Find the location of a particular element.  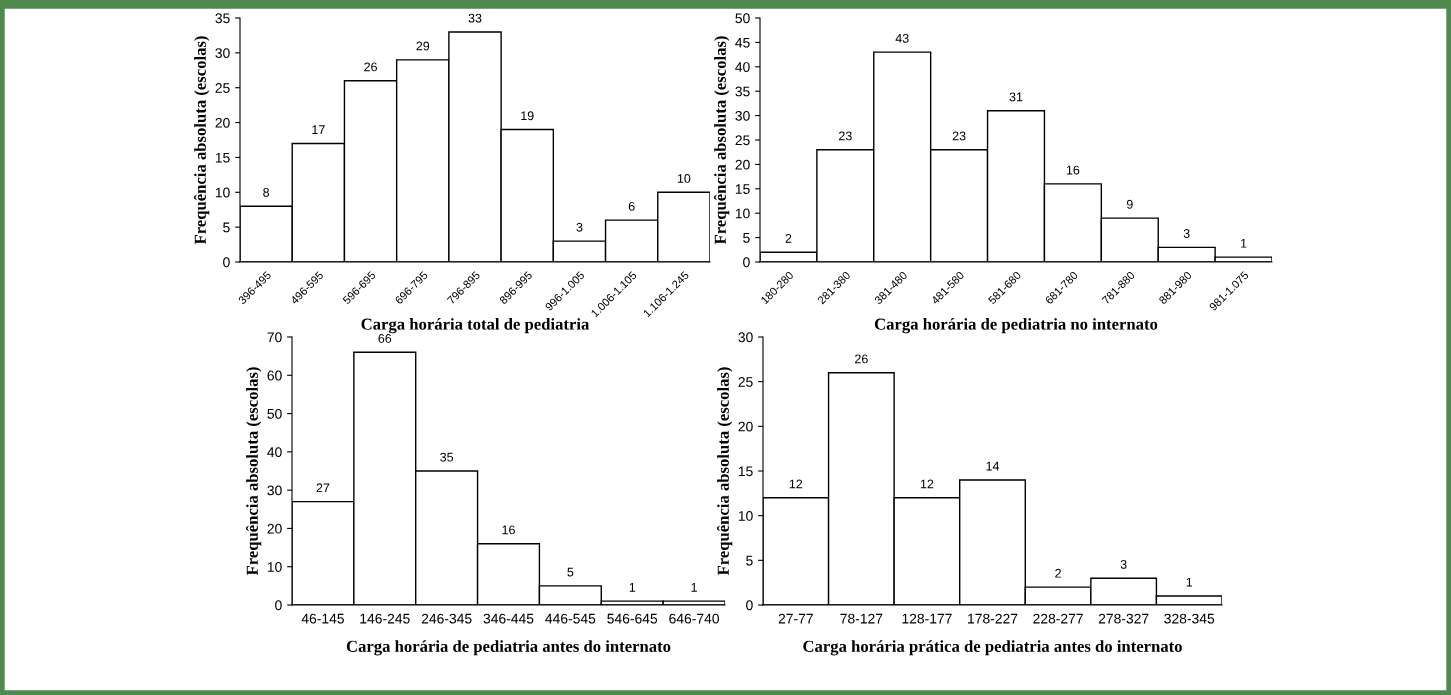

x-tick-label: 228-277 is located at coordinates (1058, 618).